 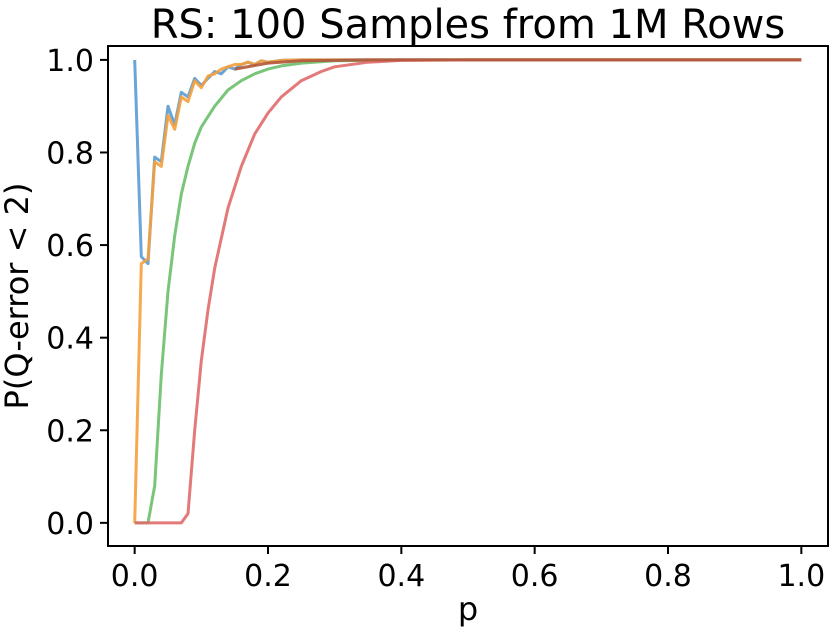 I want to click on y-tick-label: 0.8, so click(x=70, y=153).